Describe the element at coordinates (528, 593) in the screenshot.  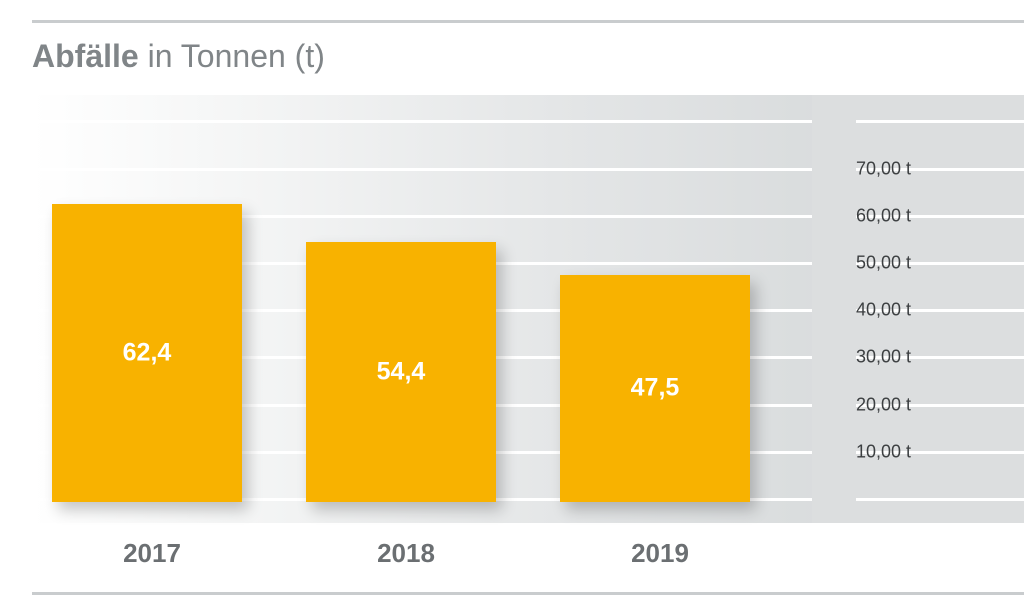
I see `bottom-divider` at that location.